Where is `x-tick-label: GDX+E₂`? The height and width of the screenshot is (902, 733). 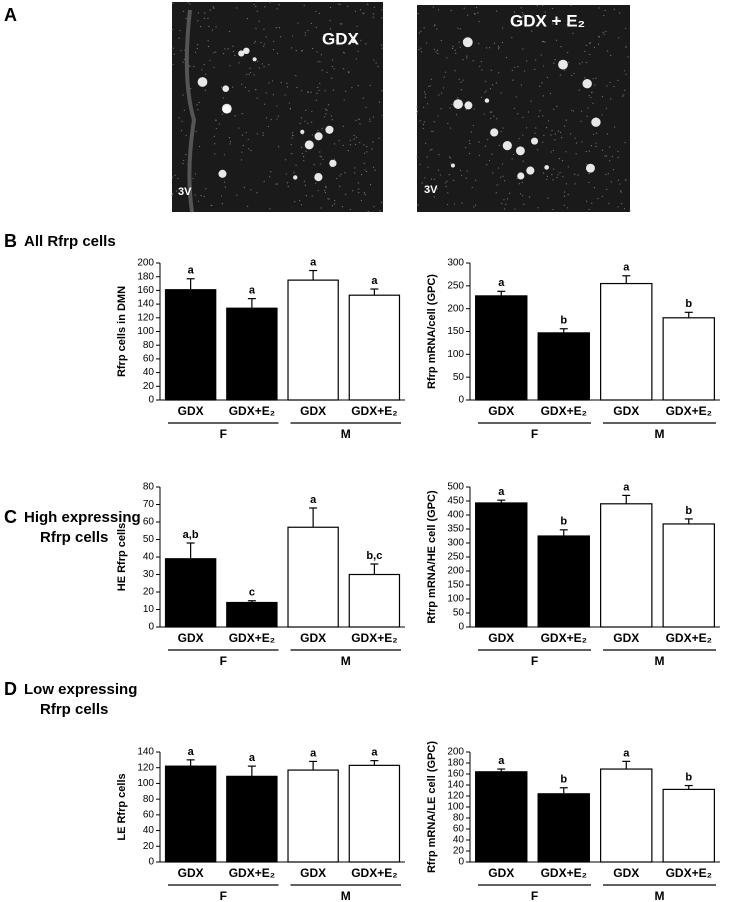
x-tick-label: GDX+E₂ is located at coordinates (689, 411).